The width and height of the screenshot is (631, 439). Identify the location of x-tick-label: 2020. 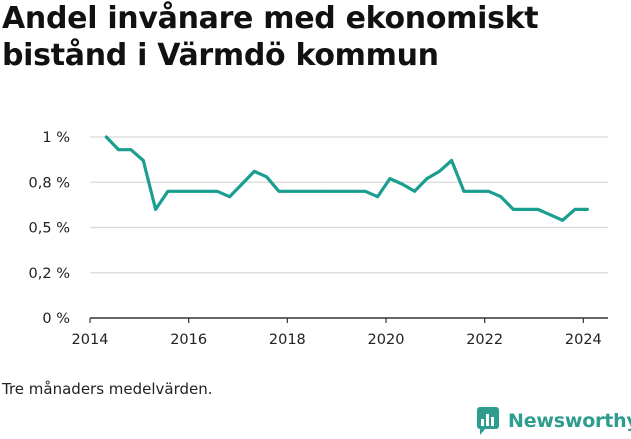
(386, 340).